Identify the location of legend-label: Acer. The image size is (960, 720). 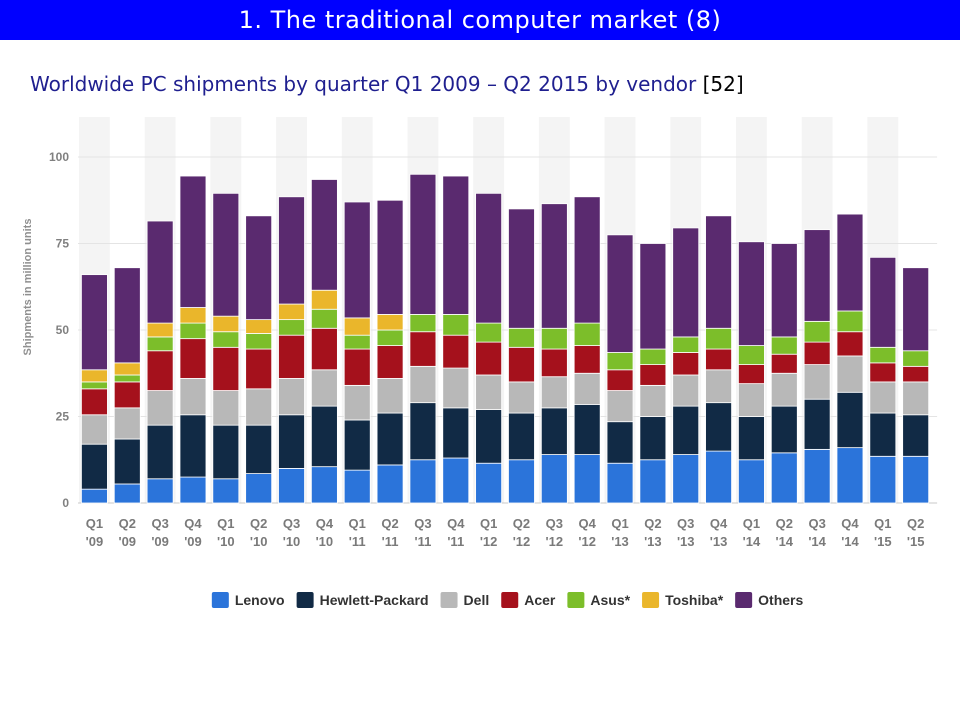
(540, 600).